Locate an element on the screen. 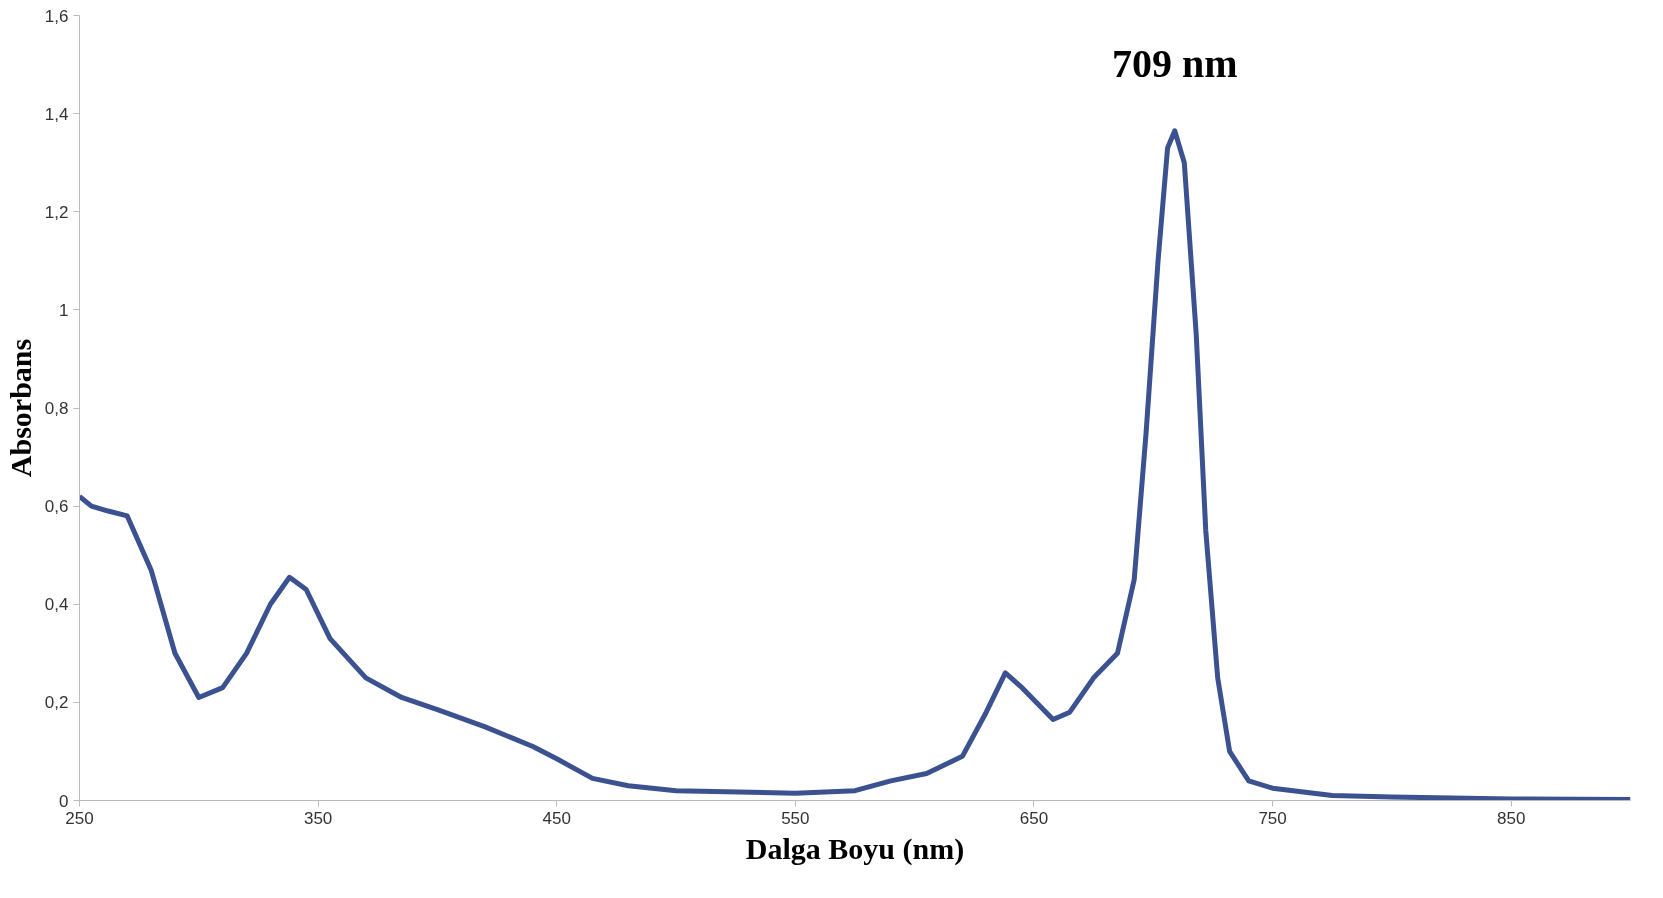 The image size is (1663, 898). y-axis-title: Absorbans is located at coordinates (20, 408).